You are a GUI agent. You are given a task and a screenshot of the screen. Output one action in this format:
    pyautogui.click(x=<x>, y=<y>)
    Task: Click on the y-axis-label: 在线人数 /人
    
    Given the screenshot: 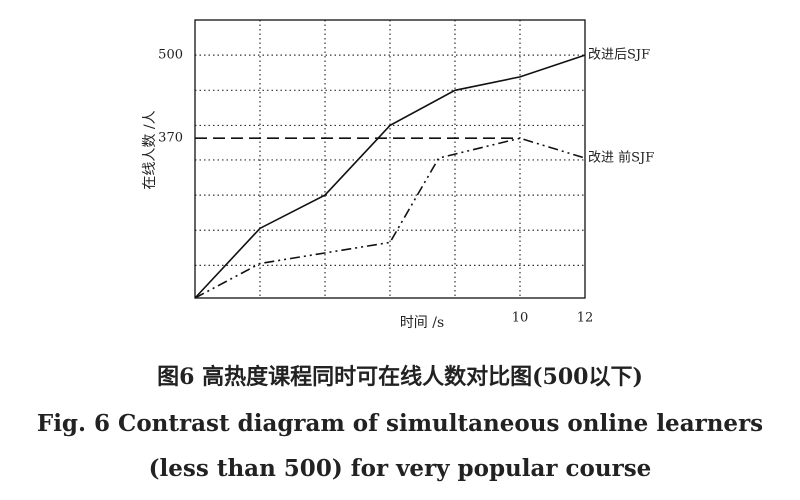 What is the action you would take?
    pyautogui.click(x=150, y=149)
    